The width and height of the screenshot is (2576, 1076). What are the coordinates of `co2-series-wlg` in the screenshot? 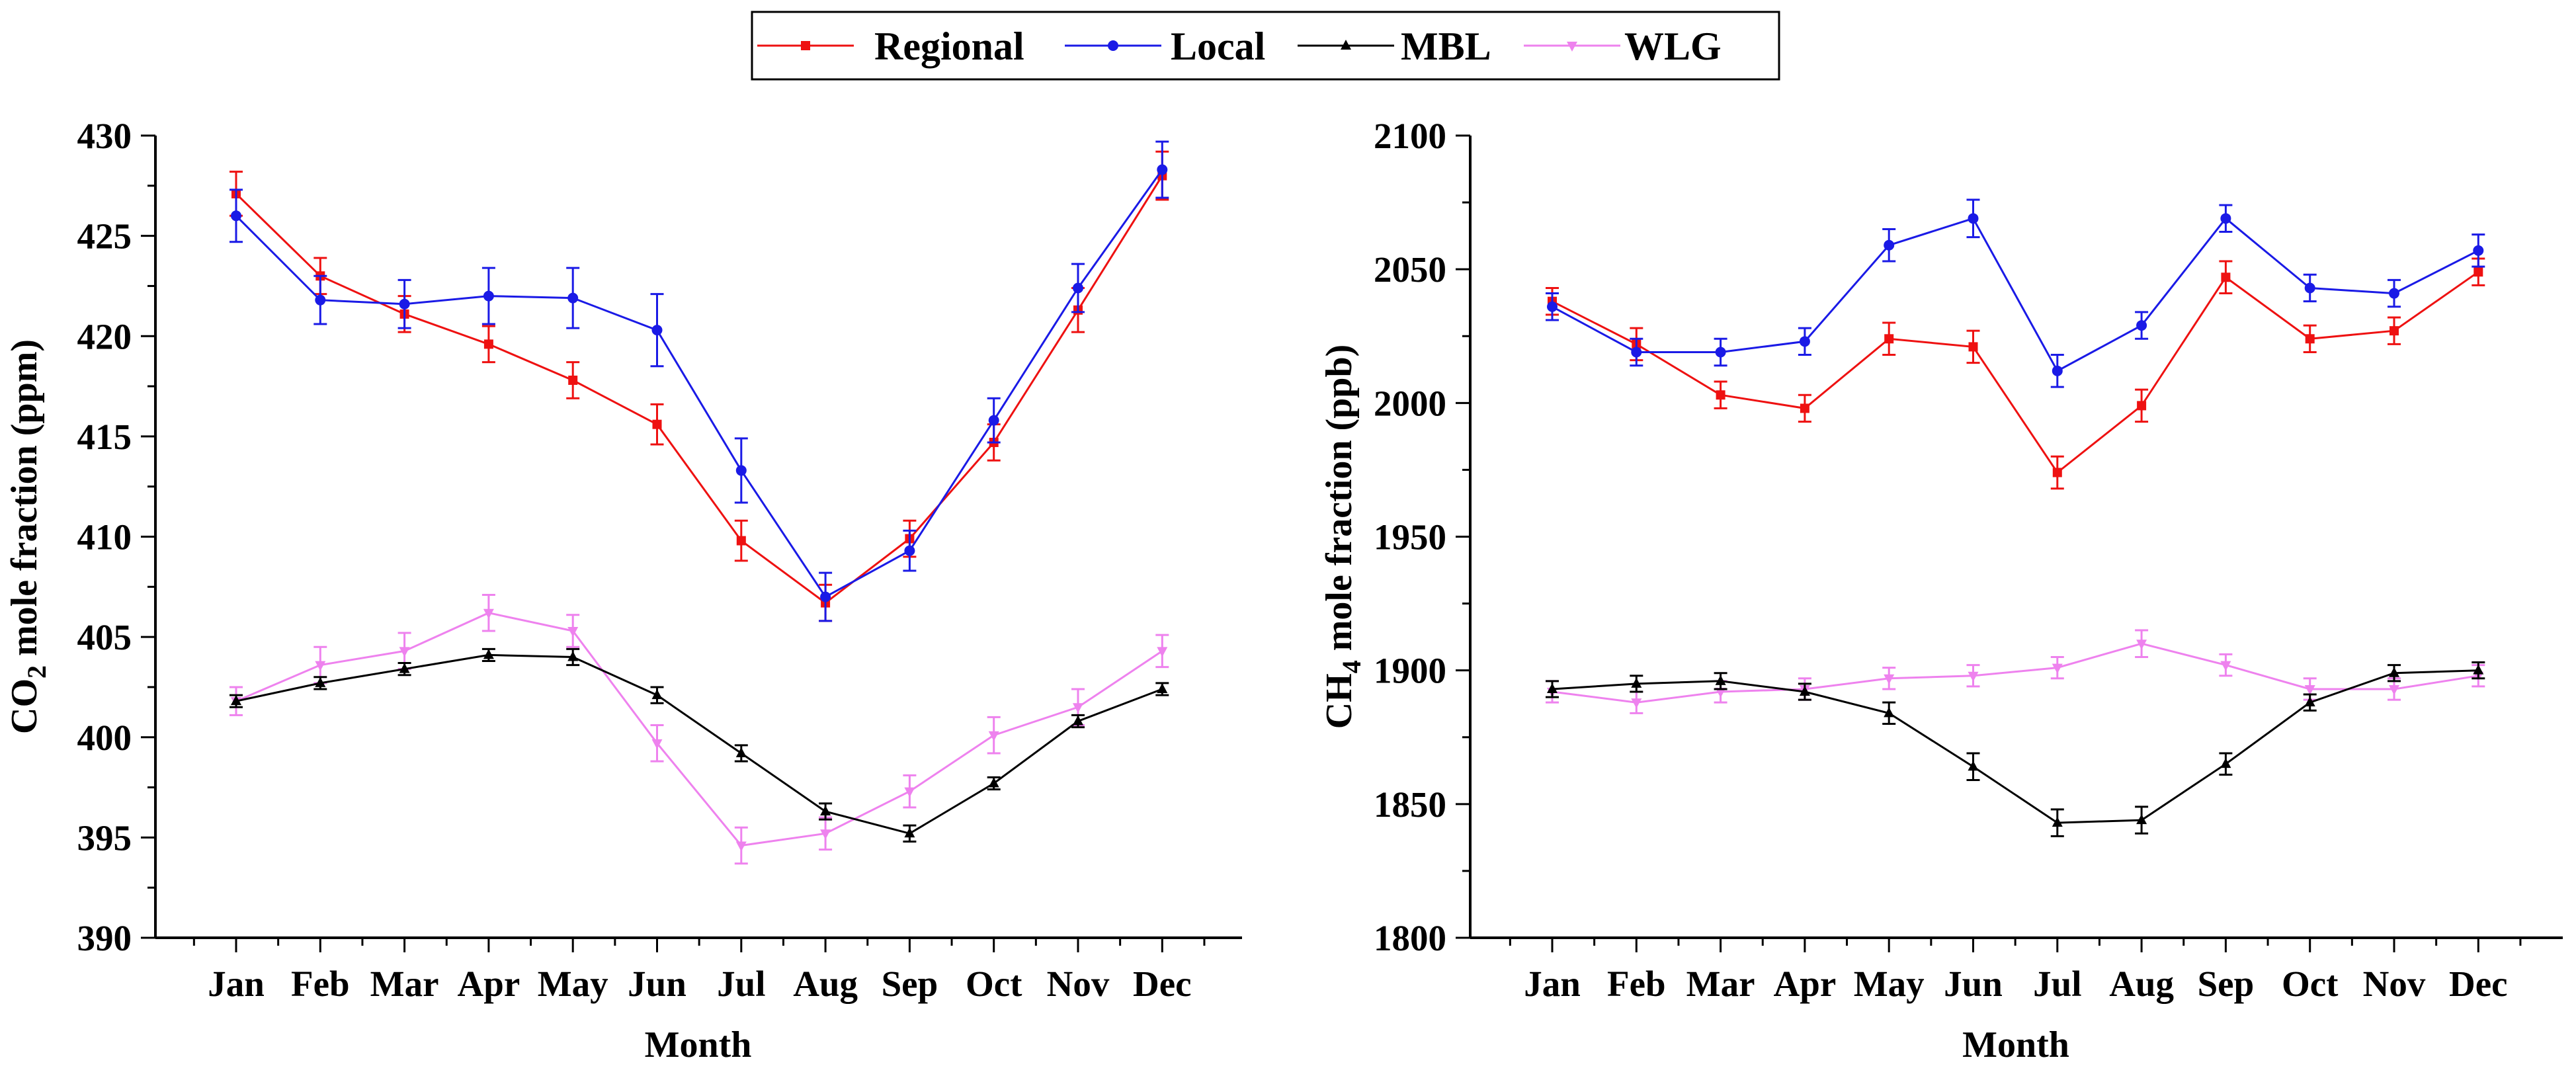 It's located at (699, 729).